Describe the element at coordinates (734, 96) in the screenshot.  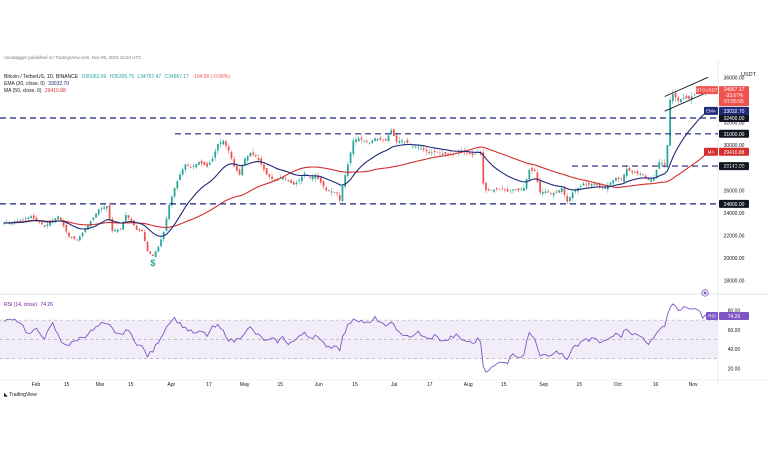
I see `price-badge-text: -33.67%` at that location.